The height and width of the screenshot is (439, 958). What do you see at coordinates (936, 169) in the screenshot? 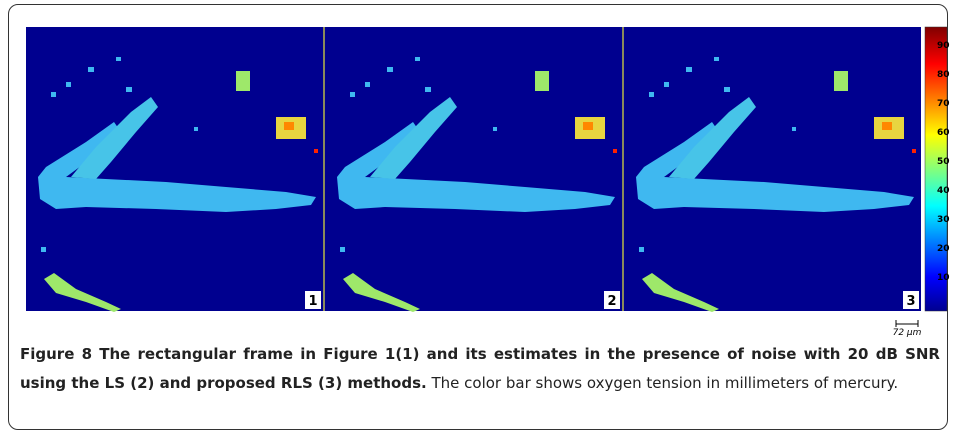
I see `colorbar` at bounding box center [936, 169].